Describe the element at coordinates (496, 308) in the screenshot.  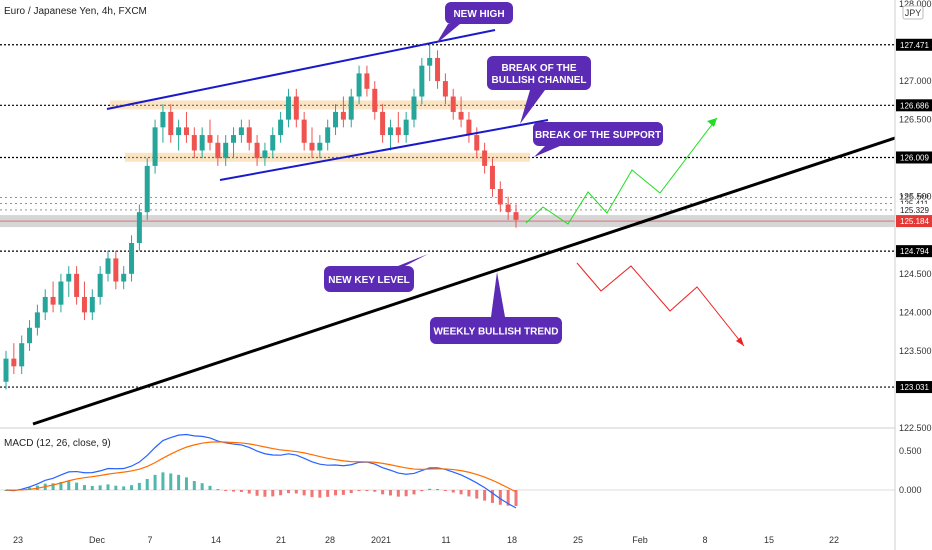
I see `callout-weekly-trend: WEEKLY BULLISH TREND` at that location.